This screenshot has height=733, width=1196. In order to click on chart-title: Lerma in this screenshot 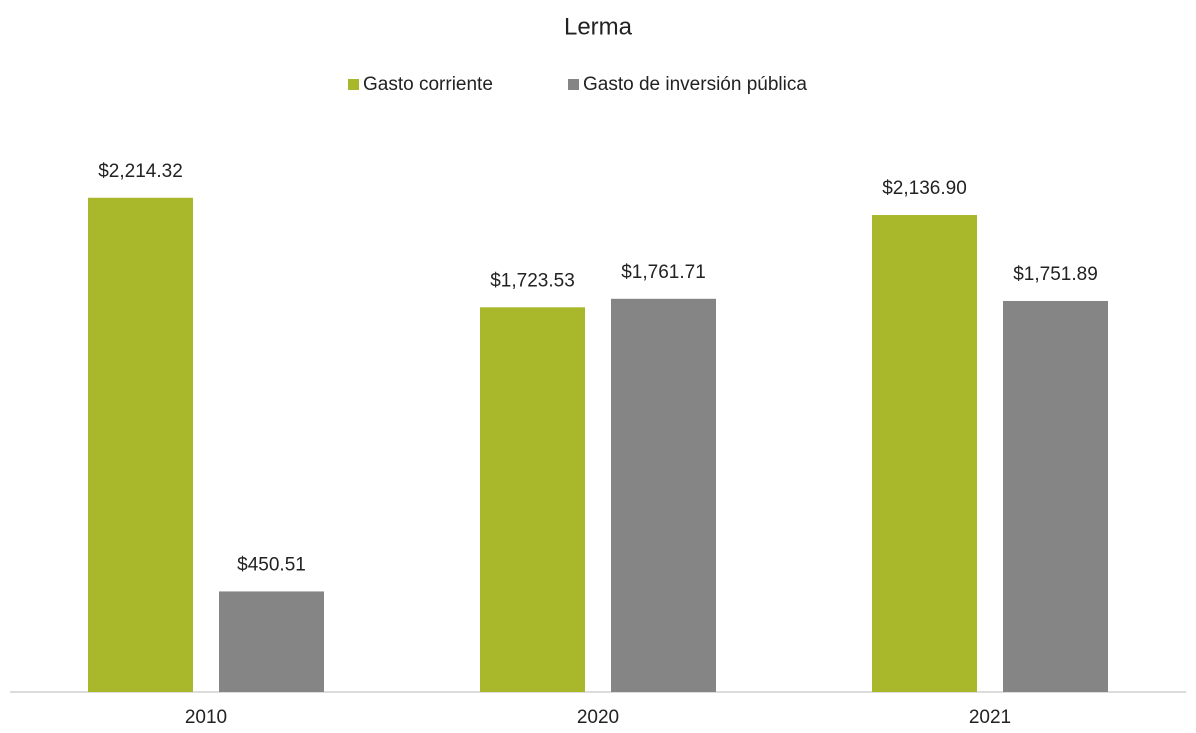, I will do `click(598, 26)`.